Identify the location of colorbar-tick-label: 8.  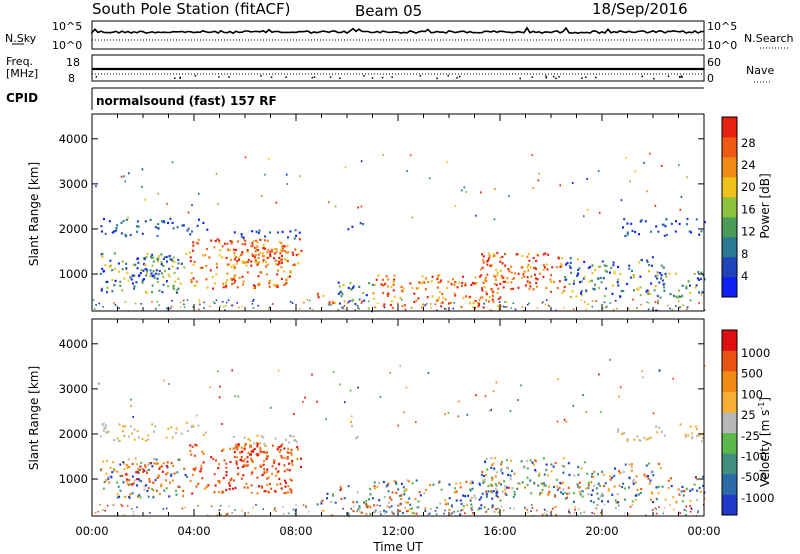
(744, 254).